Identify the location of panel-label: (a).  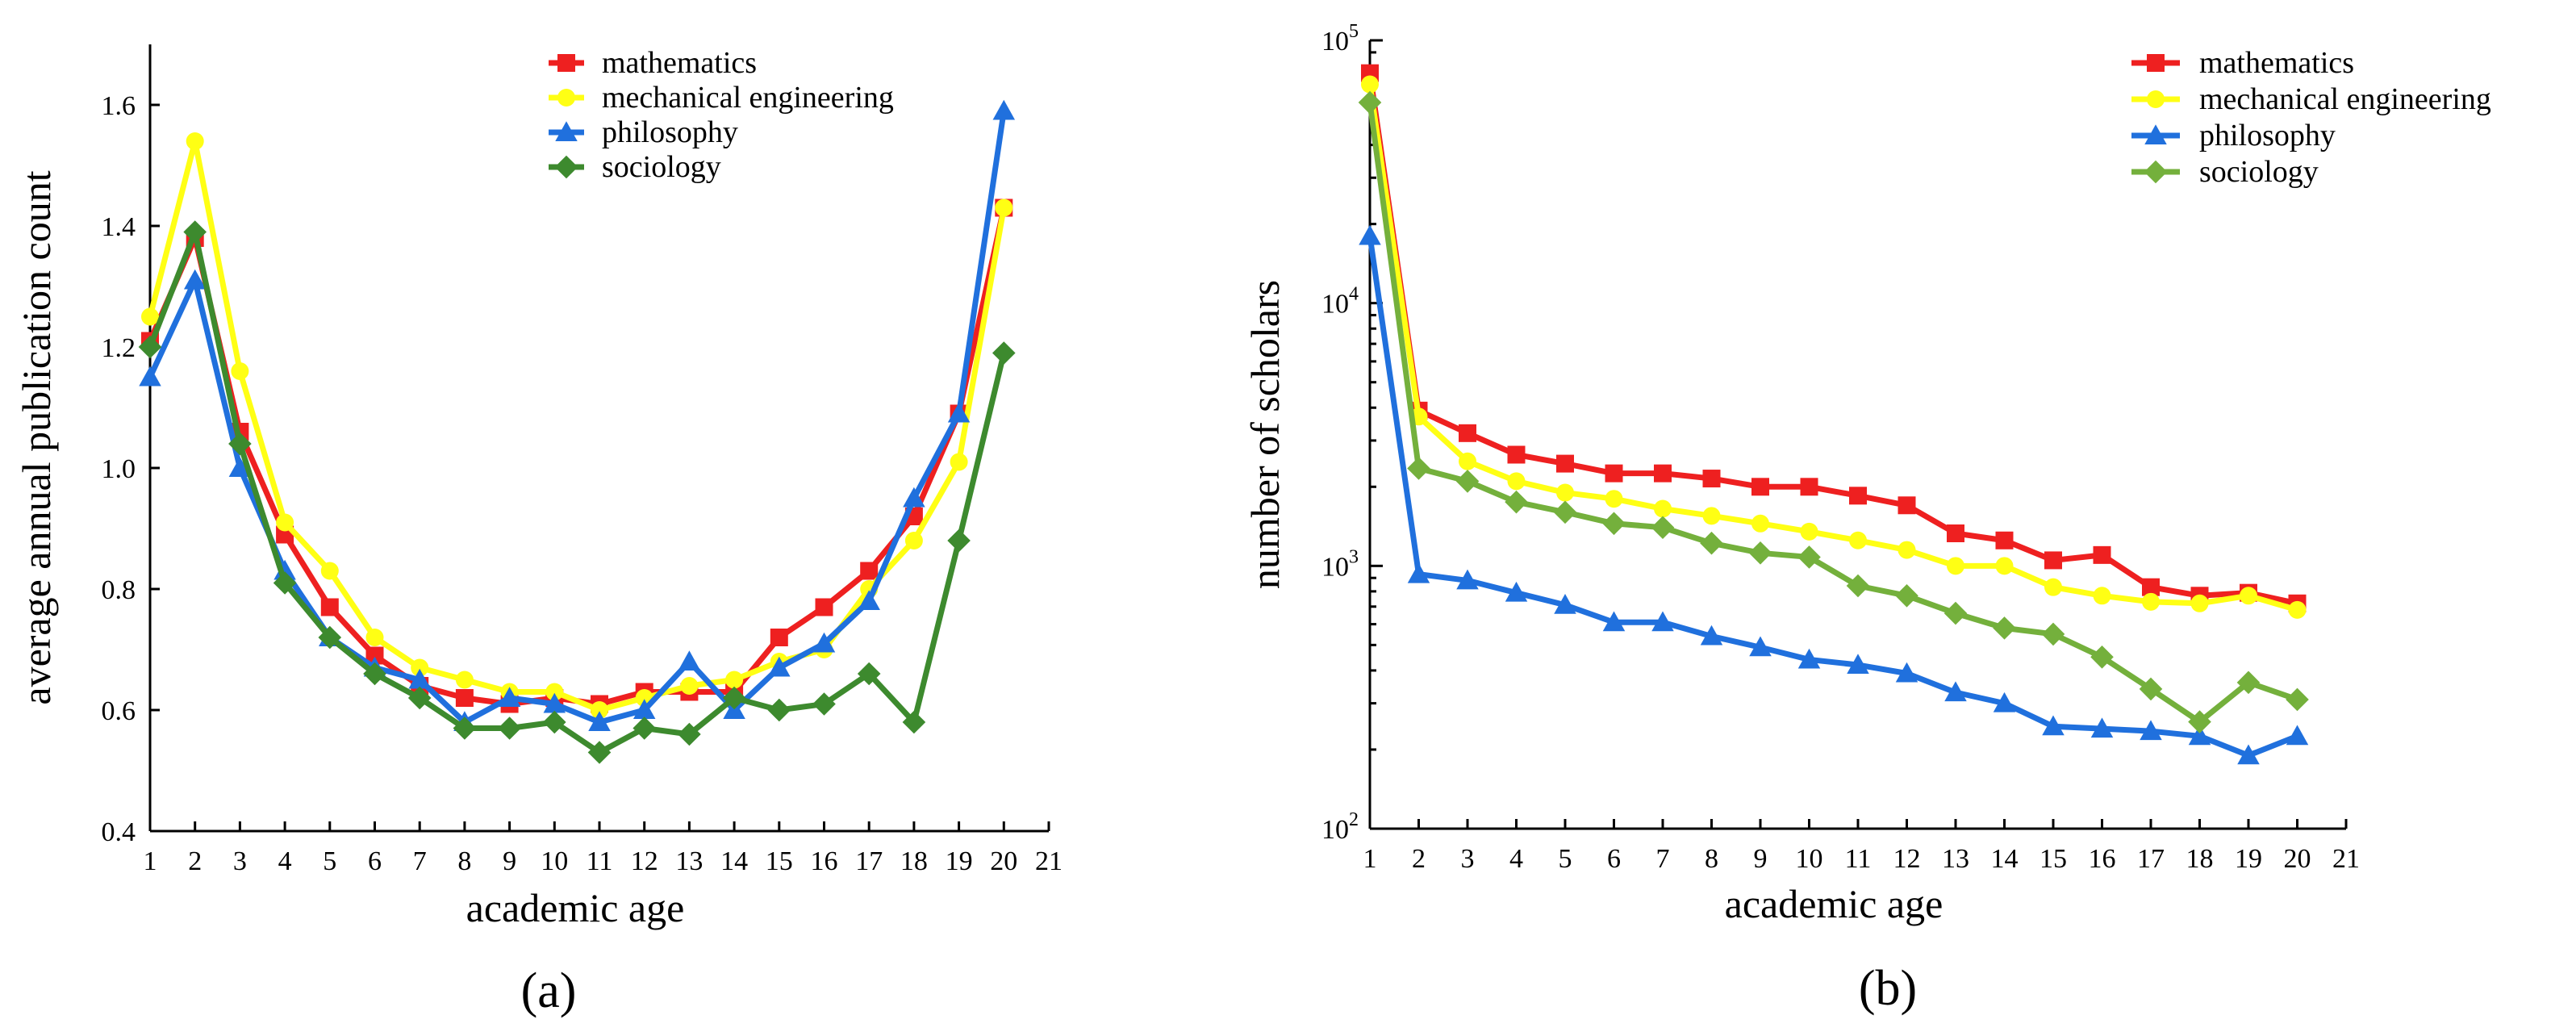
(549, 990).